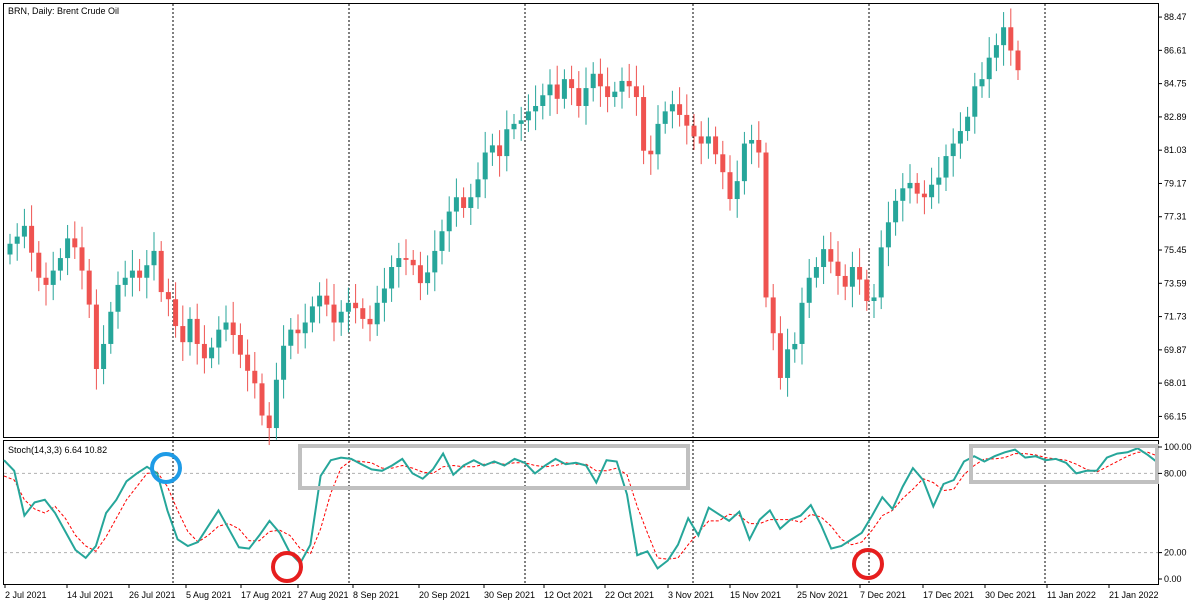 The width and height of the screenshot is (1200, 608). What do you see at coordinates (1175, 317) in the screenshot?
I see `price-tick-label: 71.73` at bounding box center [1175, 317].